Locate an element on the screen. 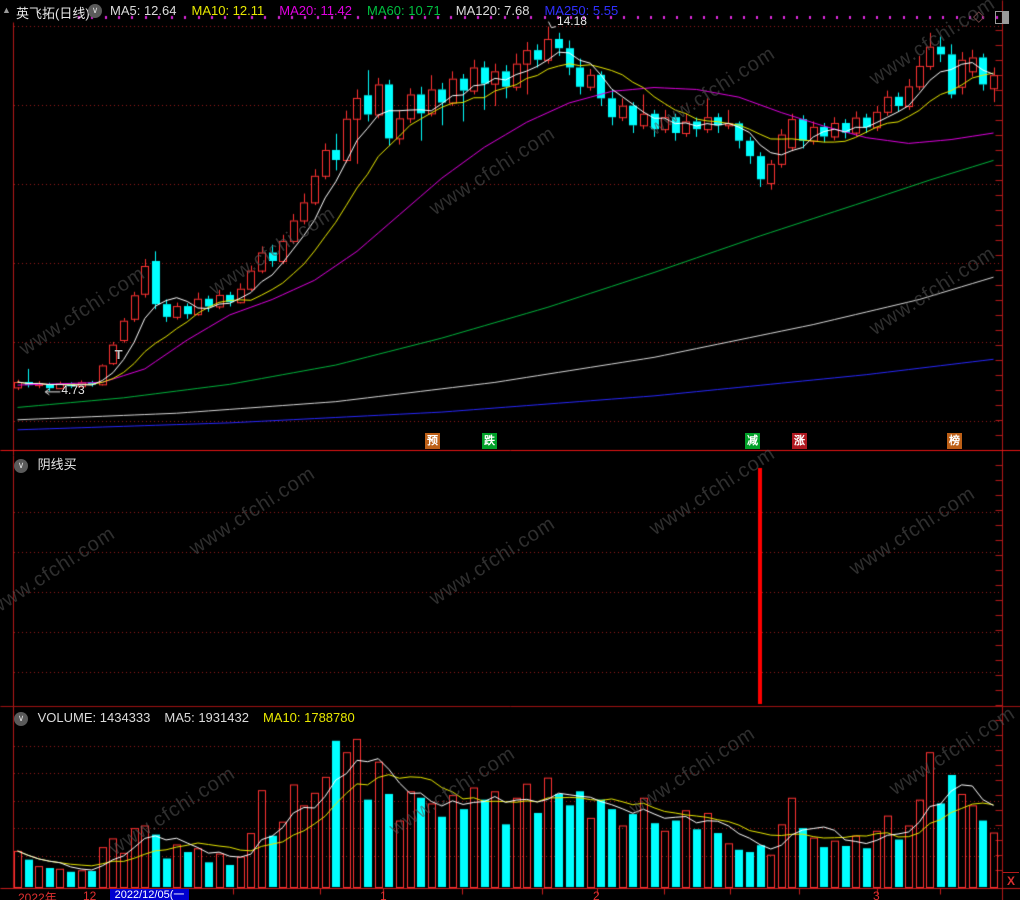 This screenshot has height=900, width=1020. axis-month-label: 12 is located at coordinates (90, 894).